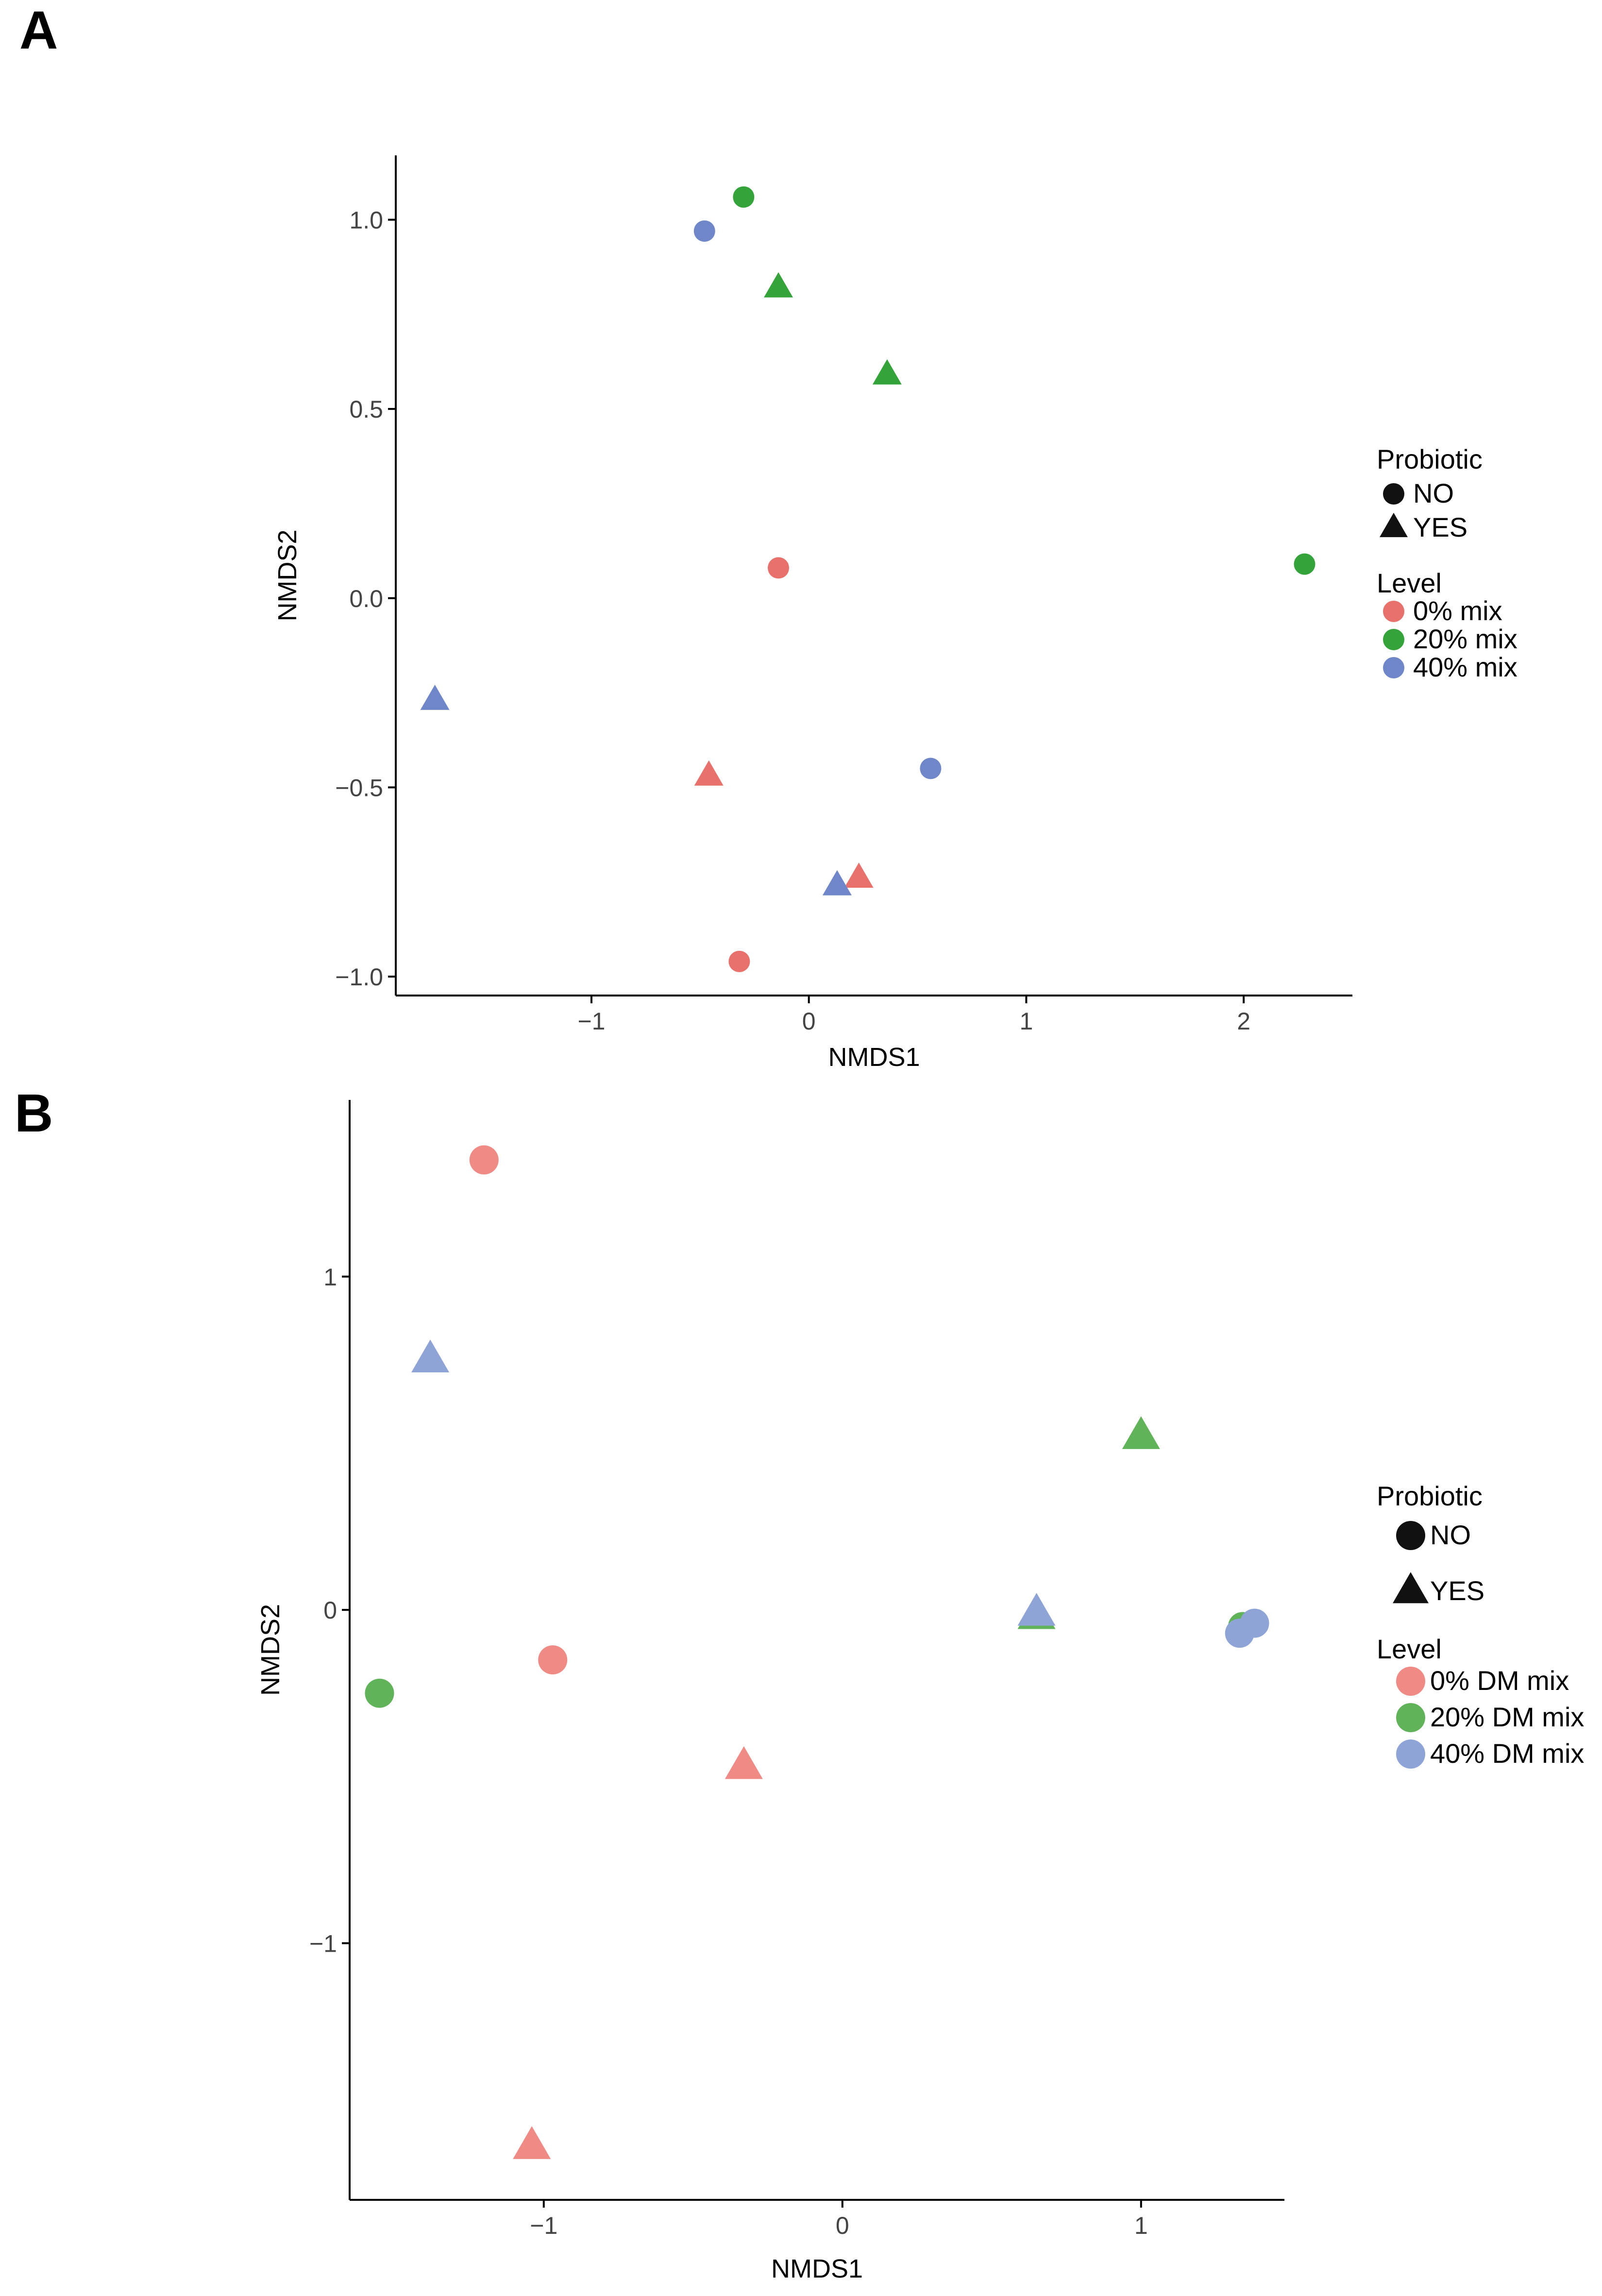 The height and width of the screenshot is (2296, 1602). What do you see at coordinates (323, 1944) in the screenshot?
I see `y-tick-label: −1` at bounding box center [323, 1944].